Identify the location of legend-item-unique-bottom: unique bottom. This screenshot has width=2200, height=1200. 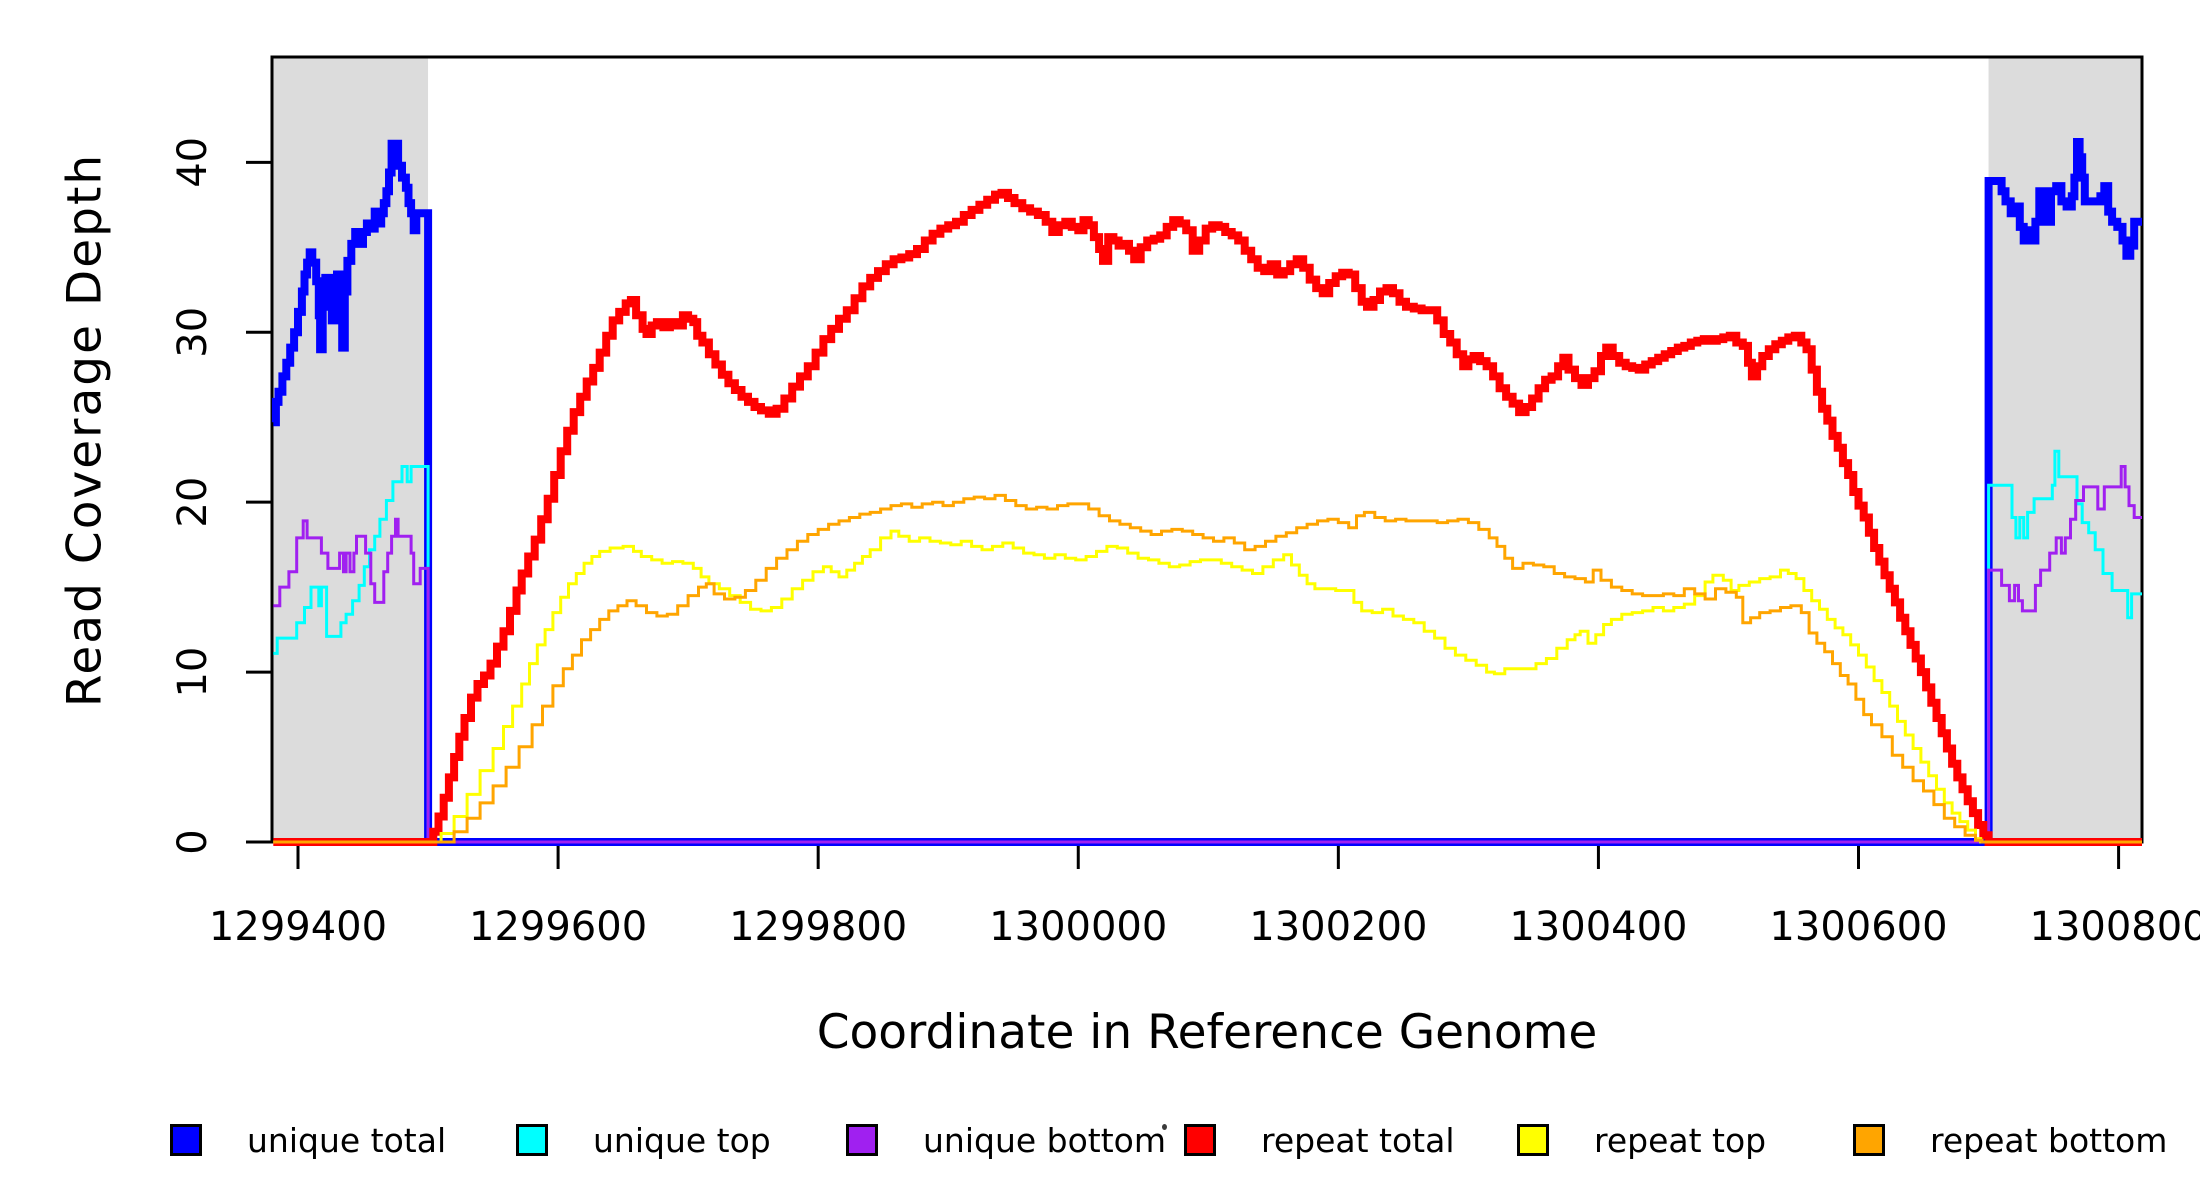
(1006, 1140).